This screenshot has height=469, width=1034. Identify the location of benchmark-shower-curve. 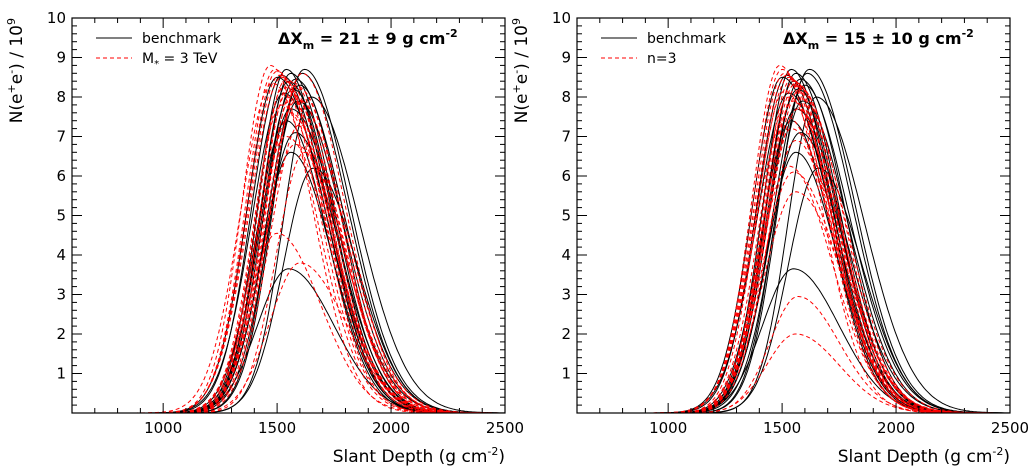
(309, 341).